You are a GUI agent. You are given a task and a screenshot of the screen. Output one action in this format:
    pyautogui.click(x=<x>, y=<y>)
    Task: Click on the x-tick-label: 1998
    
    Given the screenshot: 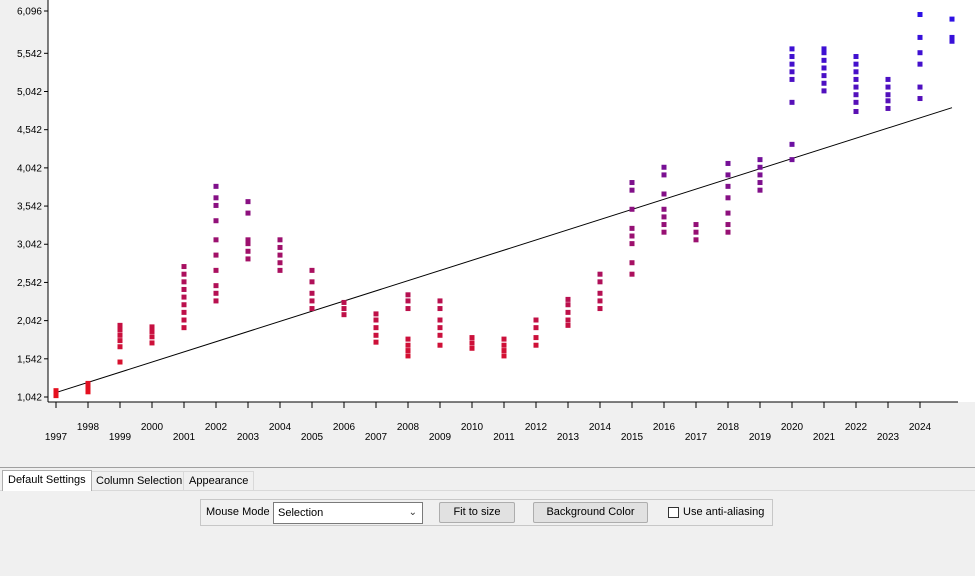 What is the action you would take?
    pyautogui.click(x=88, y=427)
    